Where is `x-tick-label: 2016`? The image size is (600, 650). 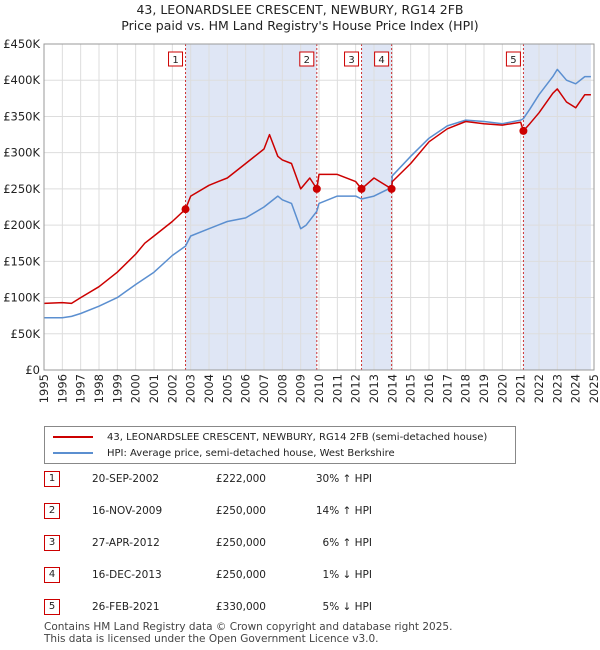
x-tick-label: 2016 is located at coordinates (429, 388).